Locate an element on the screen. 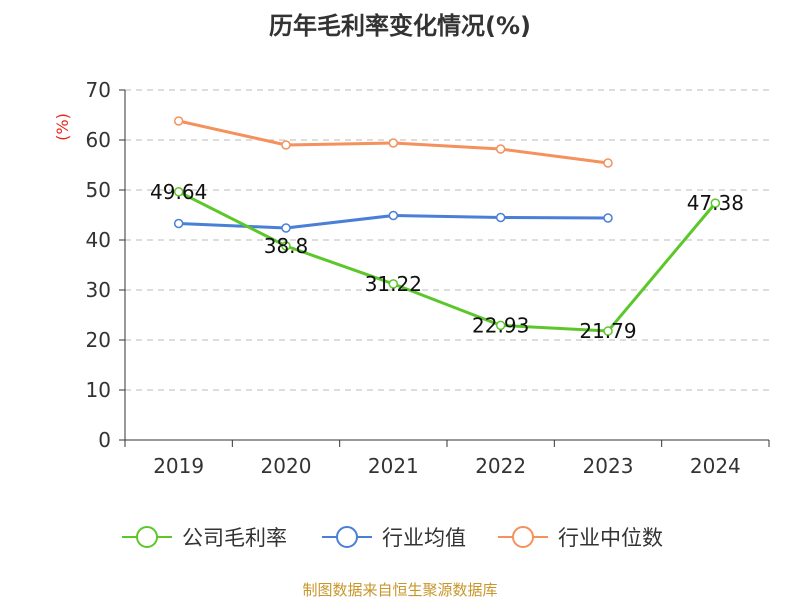 This screenshot has width=800, height=600. data-label: 47.38 is located at coordinates (715, 203).